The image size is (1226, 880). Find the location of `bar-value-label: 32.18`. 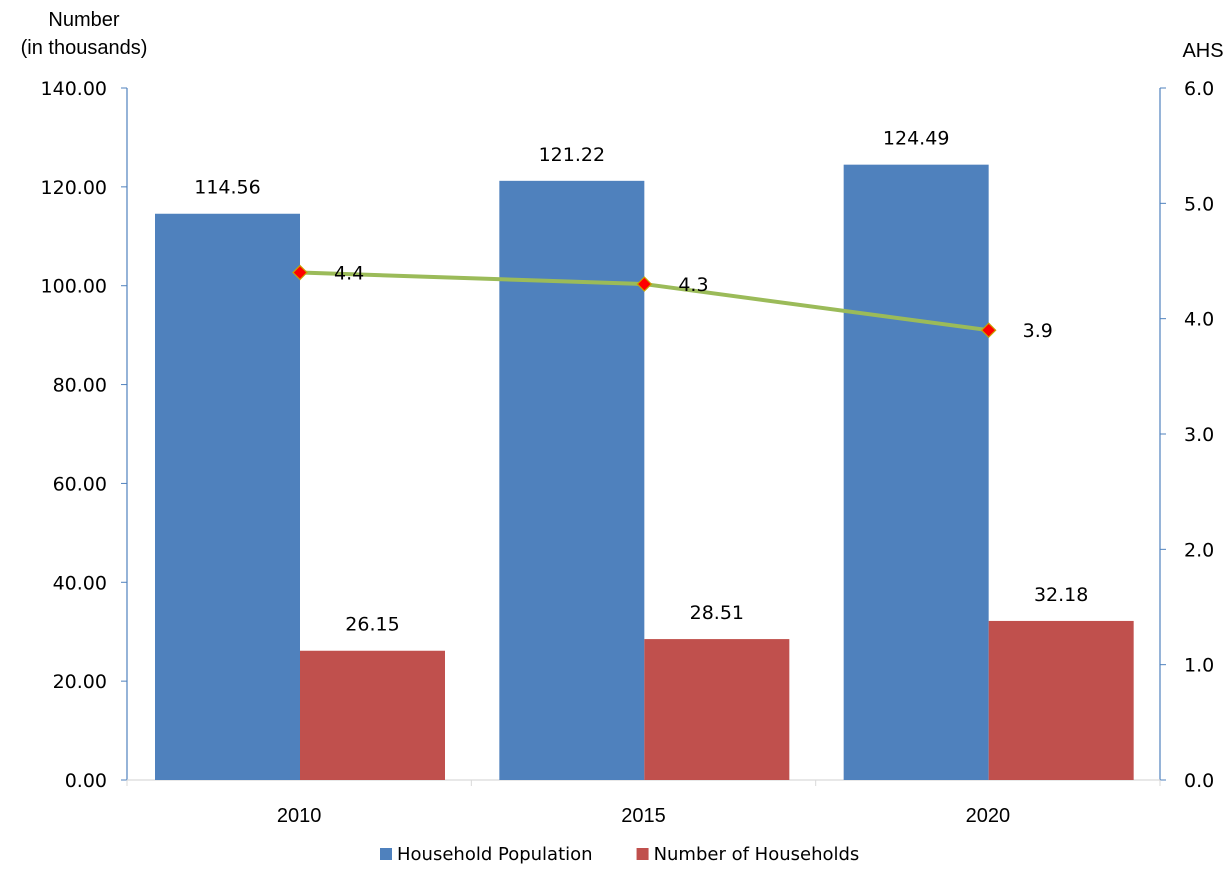

bar-value-label: 32.18 is located at coordinates (1061, 595).